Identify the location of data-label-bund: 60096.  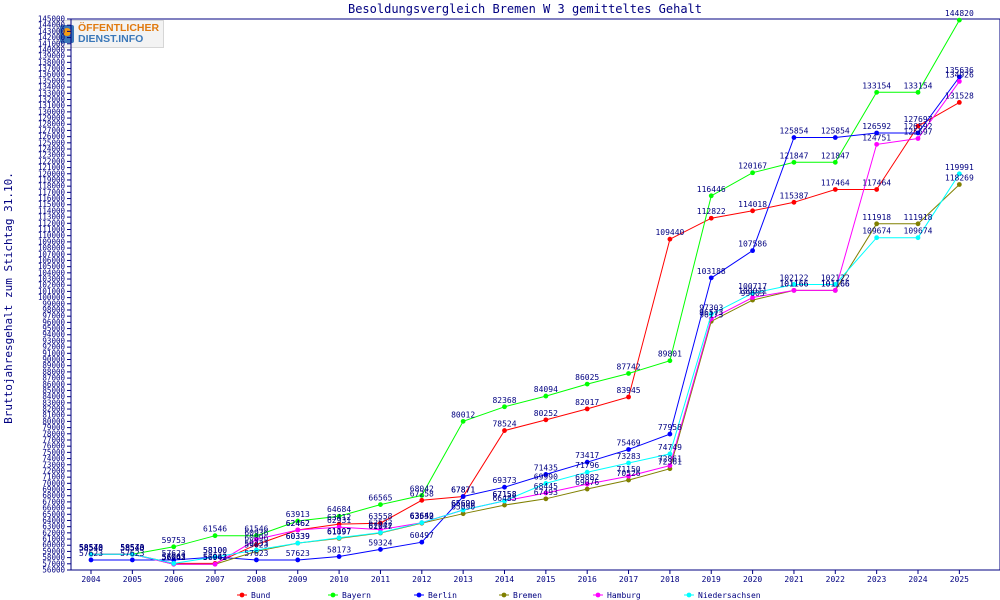
(256, 538).